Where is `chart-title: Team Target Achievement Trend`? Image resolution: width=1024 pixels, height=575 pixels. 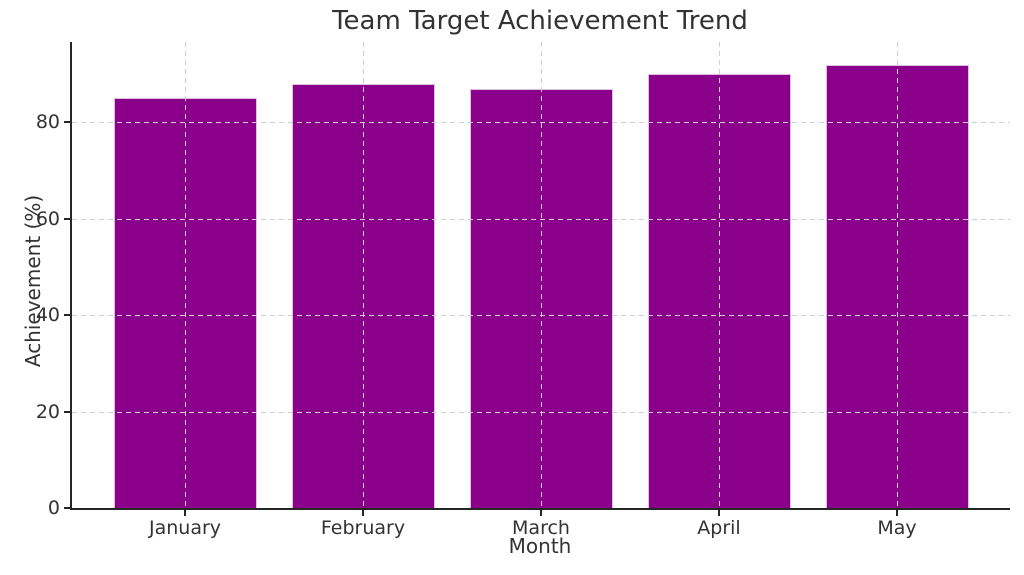
chart-title: Team Target Achievement Trend is located at coordinates (540, 21).